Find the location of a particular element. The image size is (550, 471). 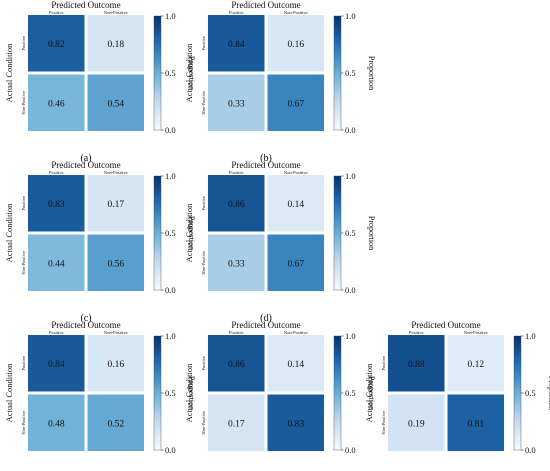

cell-value-label: 0.82 is located at coordinates (56, 45).